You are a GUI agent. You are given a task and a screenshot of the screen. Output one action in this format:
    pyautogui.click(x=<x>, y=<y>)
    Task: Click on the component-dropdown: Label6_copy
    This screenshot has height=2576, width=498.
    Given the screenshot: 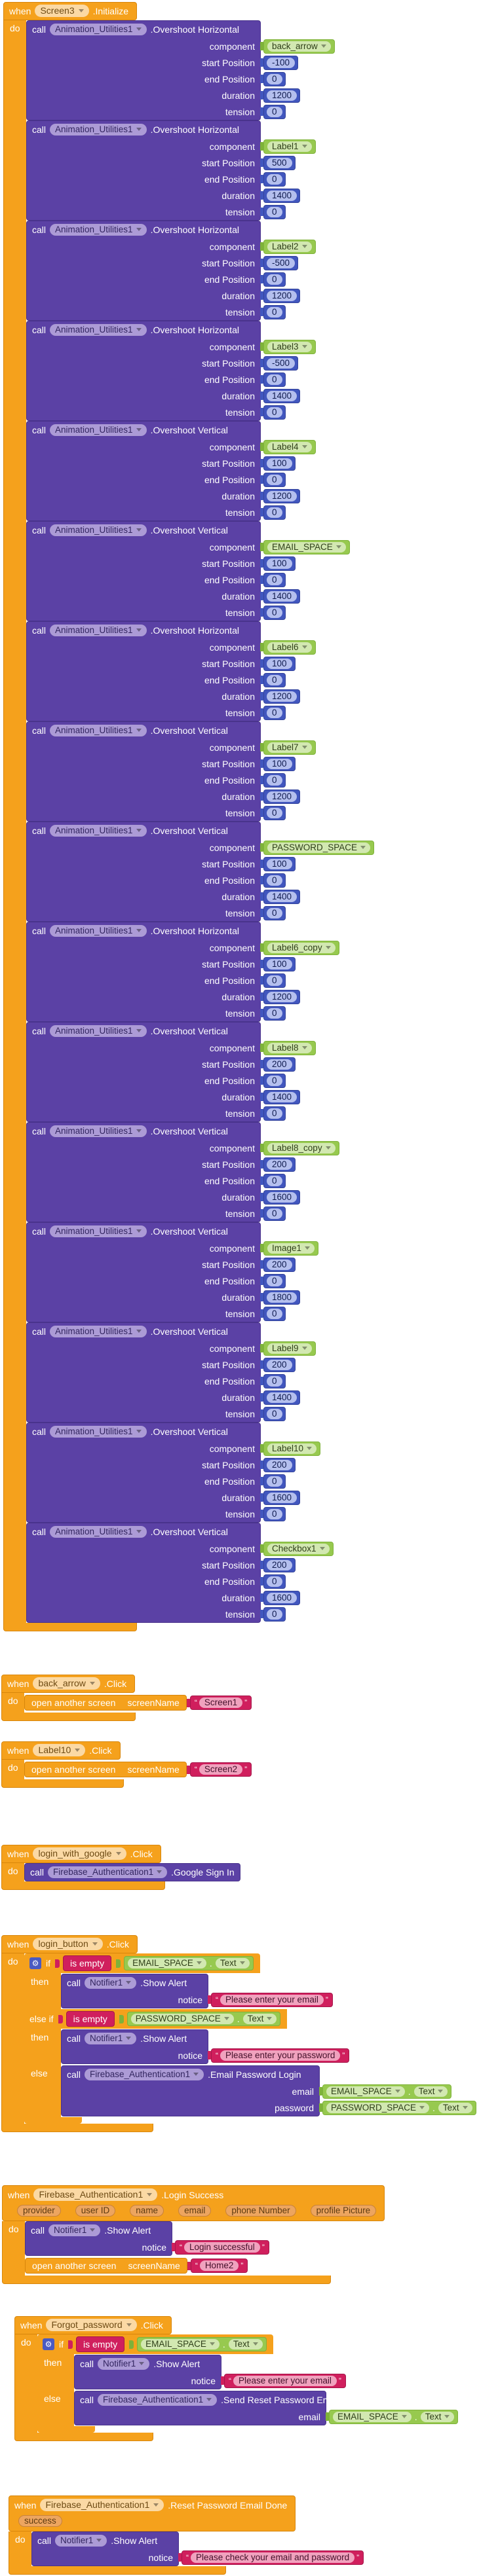 What is the action you would take?
    pyautogui.click(x=301, y=947)
    